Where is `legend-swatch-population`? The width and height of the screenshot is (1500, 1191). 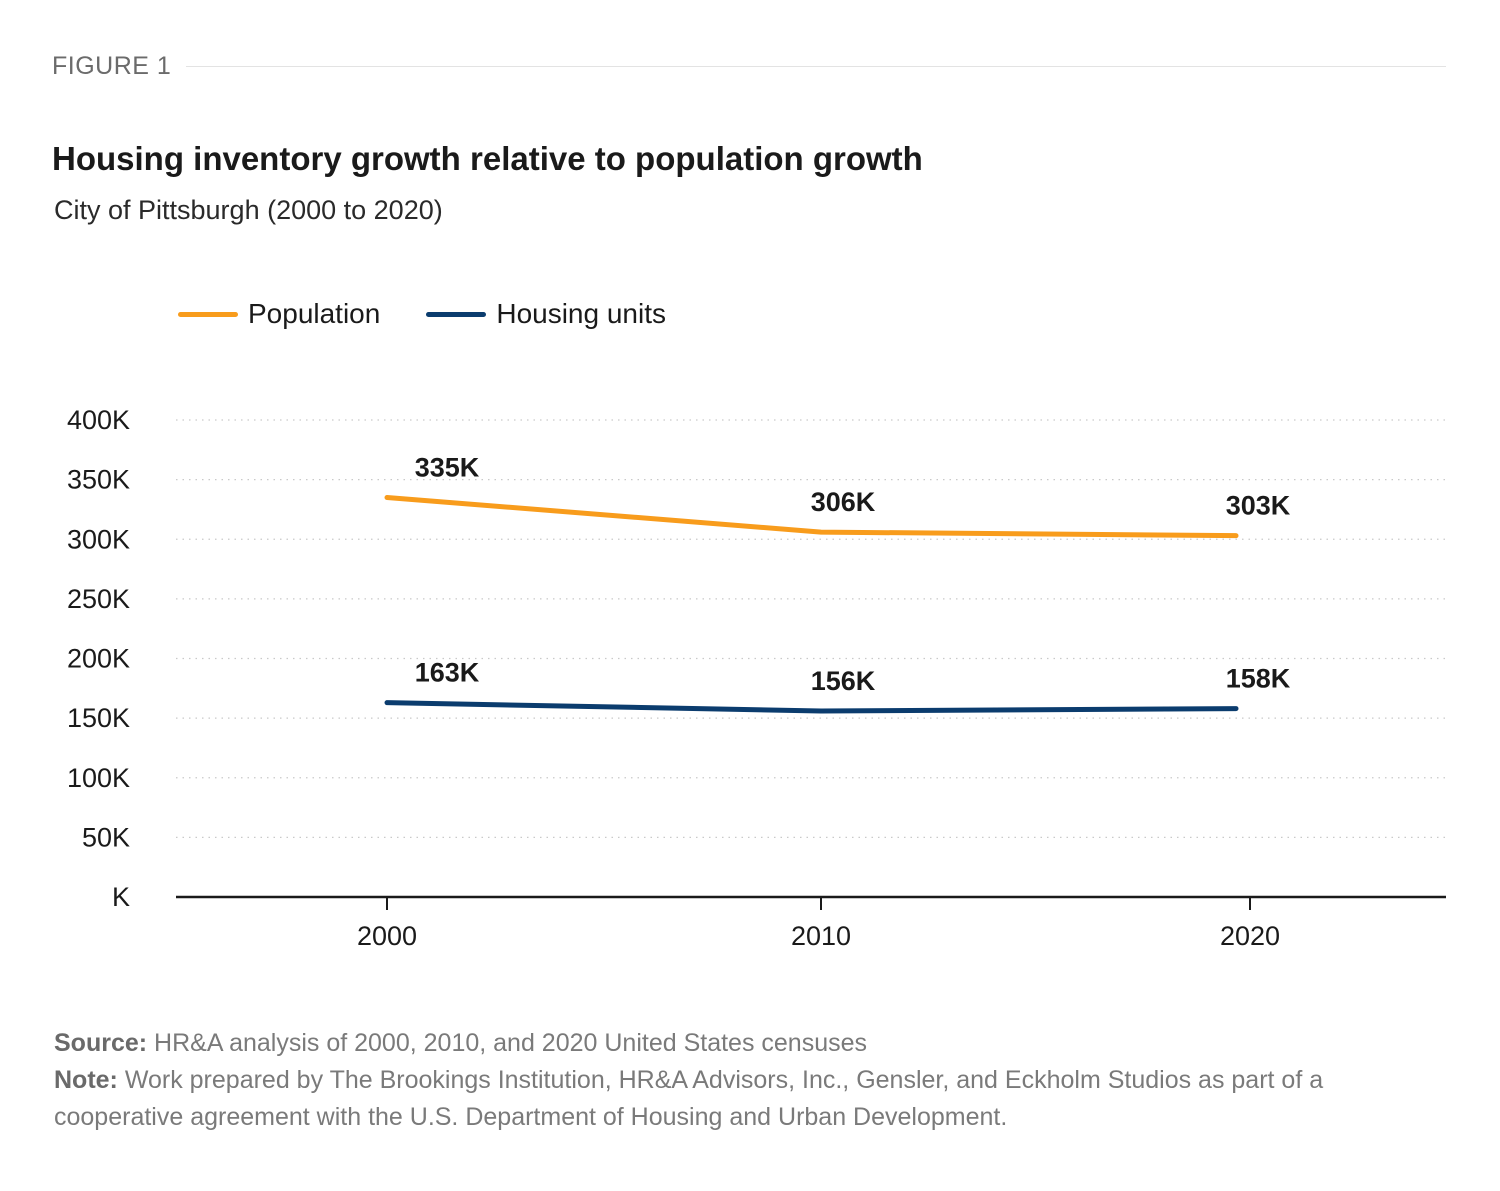 legend-swatch-population is located at coordinates (208, 314).